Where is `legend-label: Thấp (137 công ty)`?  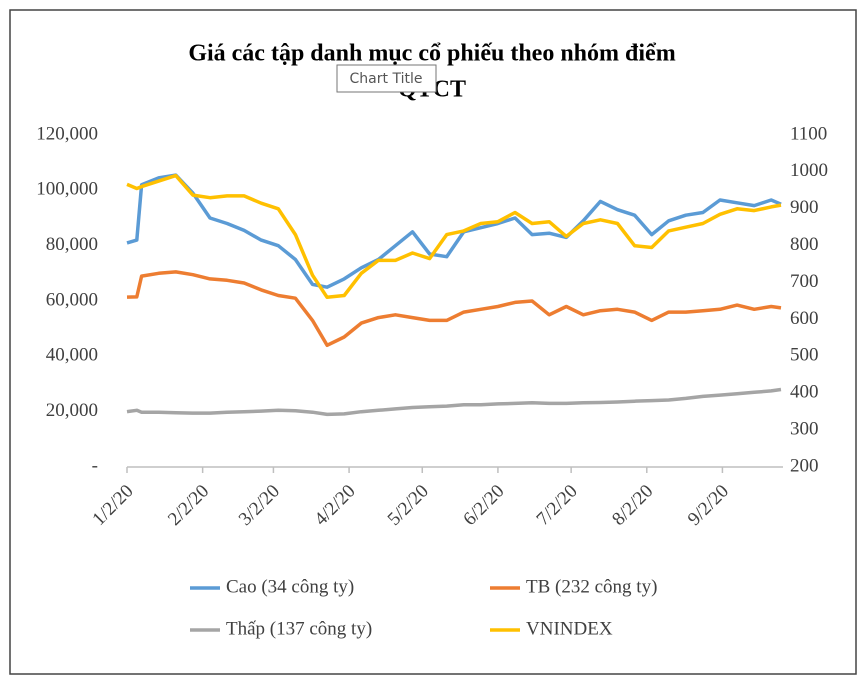
legend-label: Thấp (137 công ty) is located at coordinates (299, 628).